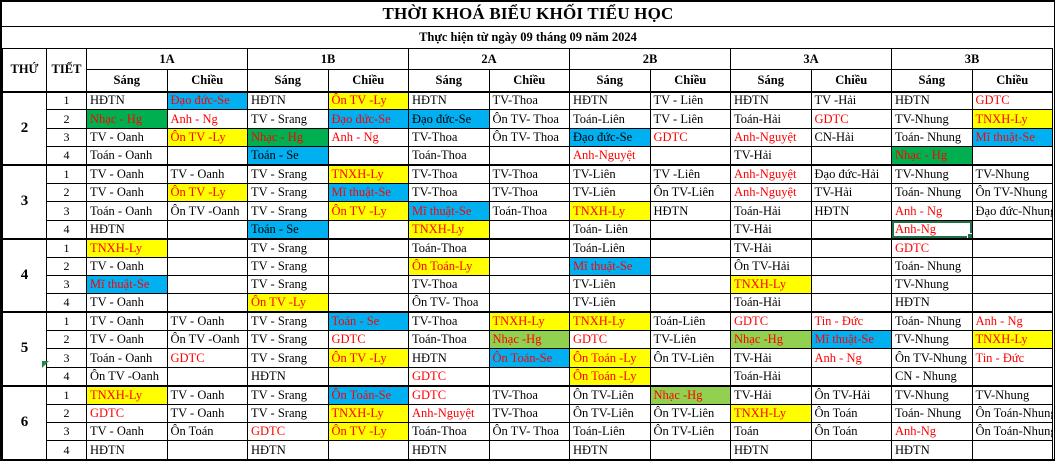  What do you see at coordinates (288, 137) in the screenshot?
I see `subject-cell: Nhạc - Hg` at bounding box center [288, 137].